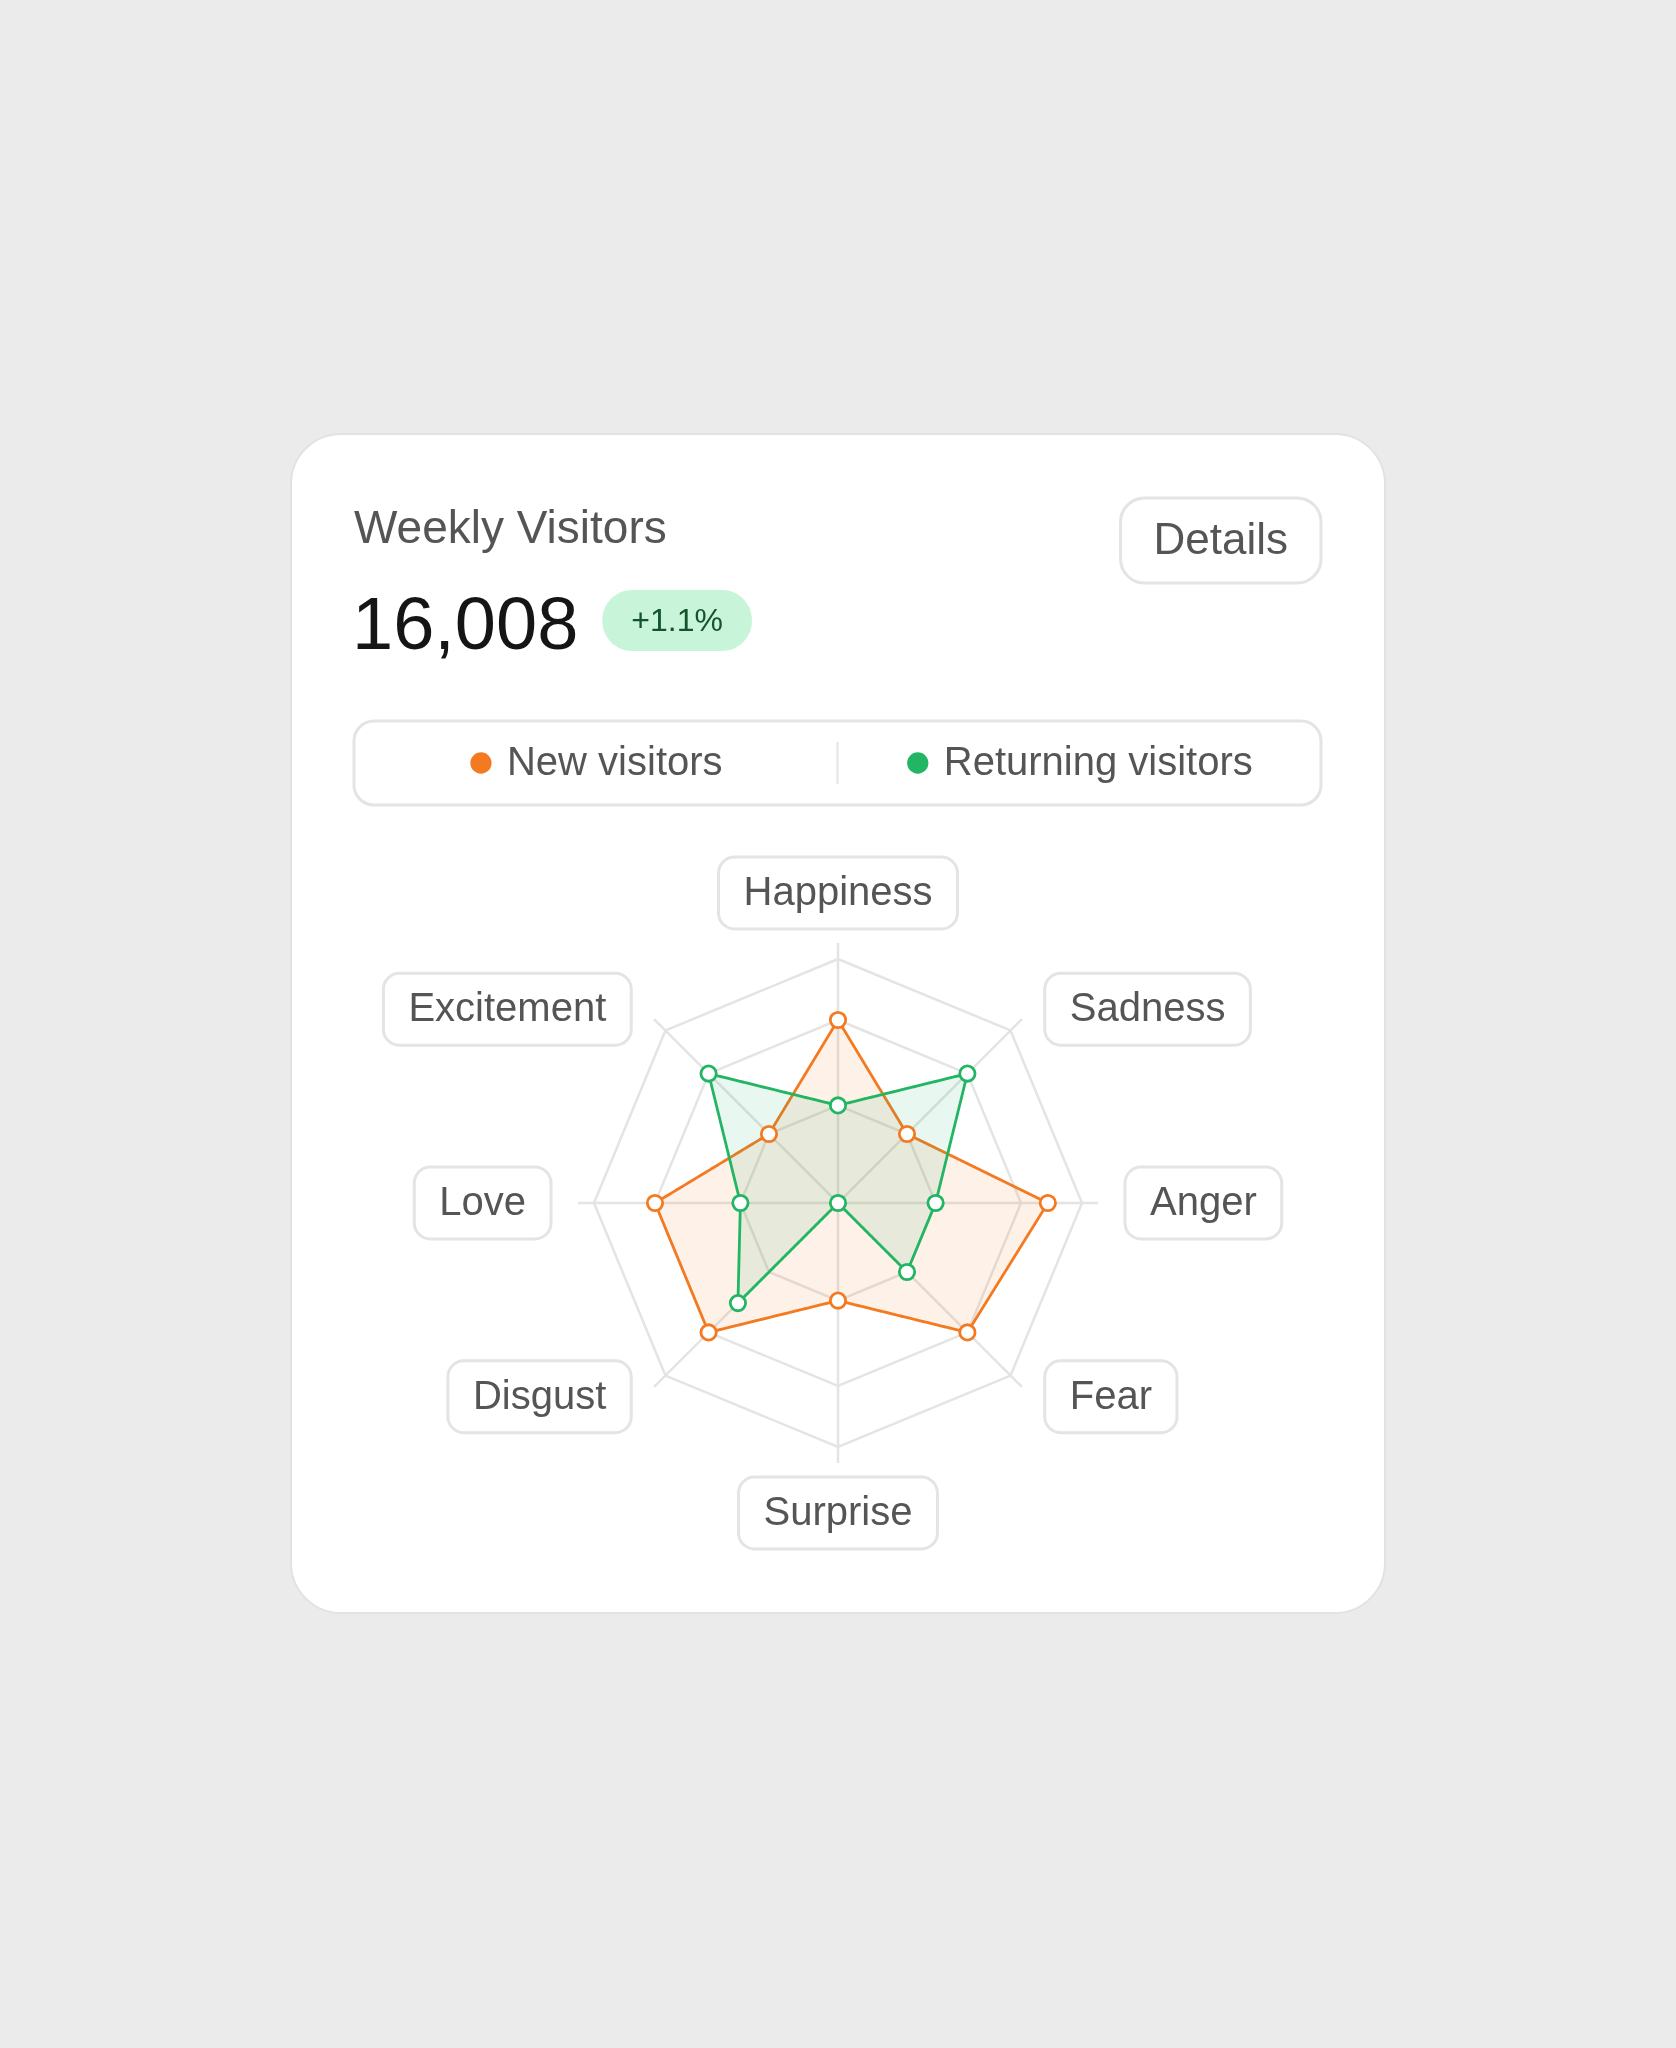 The image size is (1676, 2048). I want to click on spoke-label: Surprise, so click(838, 1511).